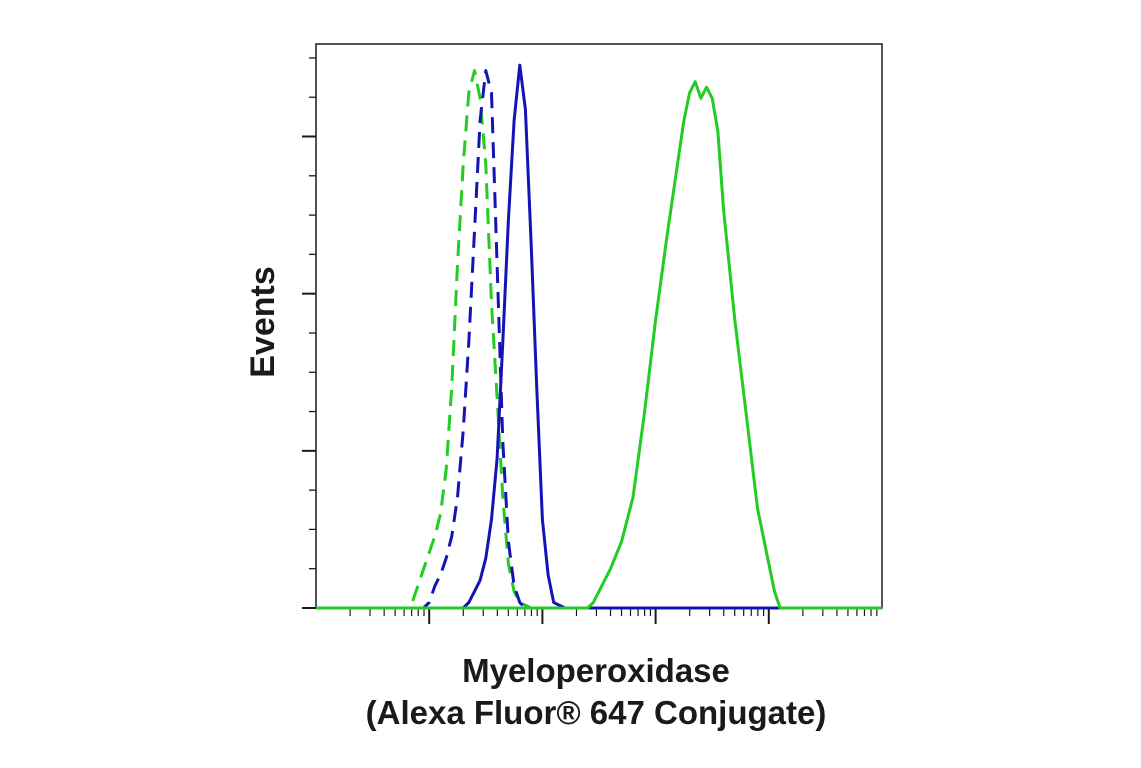 The image size is (1141, 768). What do you see at coordinates (596, 712) in the screenshot?
I see `x-axis-title-line2: (Alexa Fluor® 647 Conjugate)` at bounding box center [596, 712].